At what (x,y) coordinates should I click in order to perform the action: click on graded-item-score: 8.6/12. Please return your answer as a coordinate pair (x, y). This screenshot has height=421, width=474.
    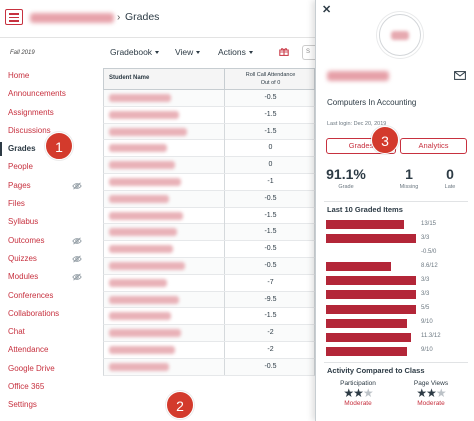
    Looking at the image, I should click on (429, 265).